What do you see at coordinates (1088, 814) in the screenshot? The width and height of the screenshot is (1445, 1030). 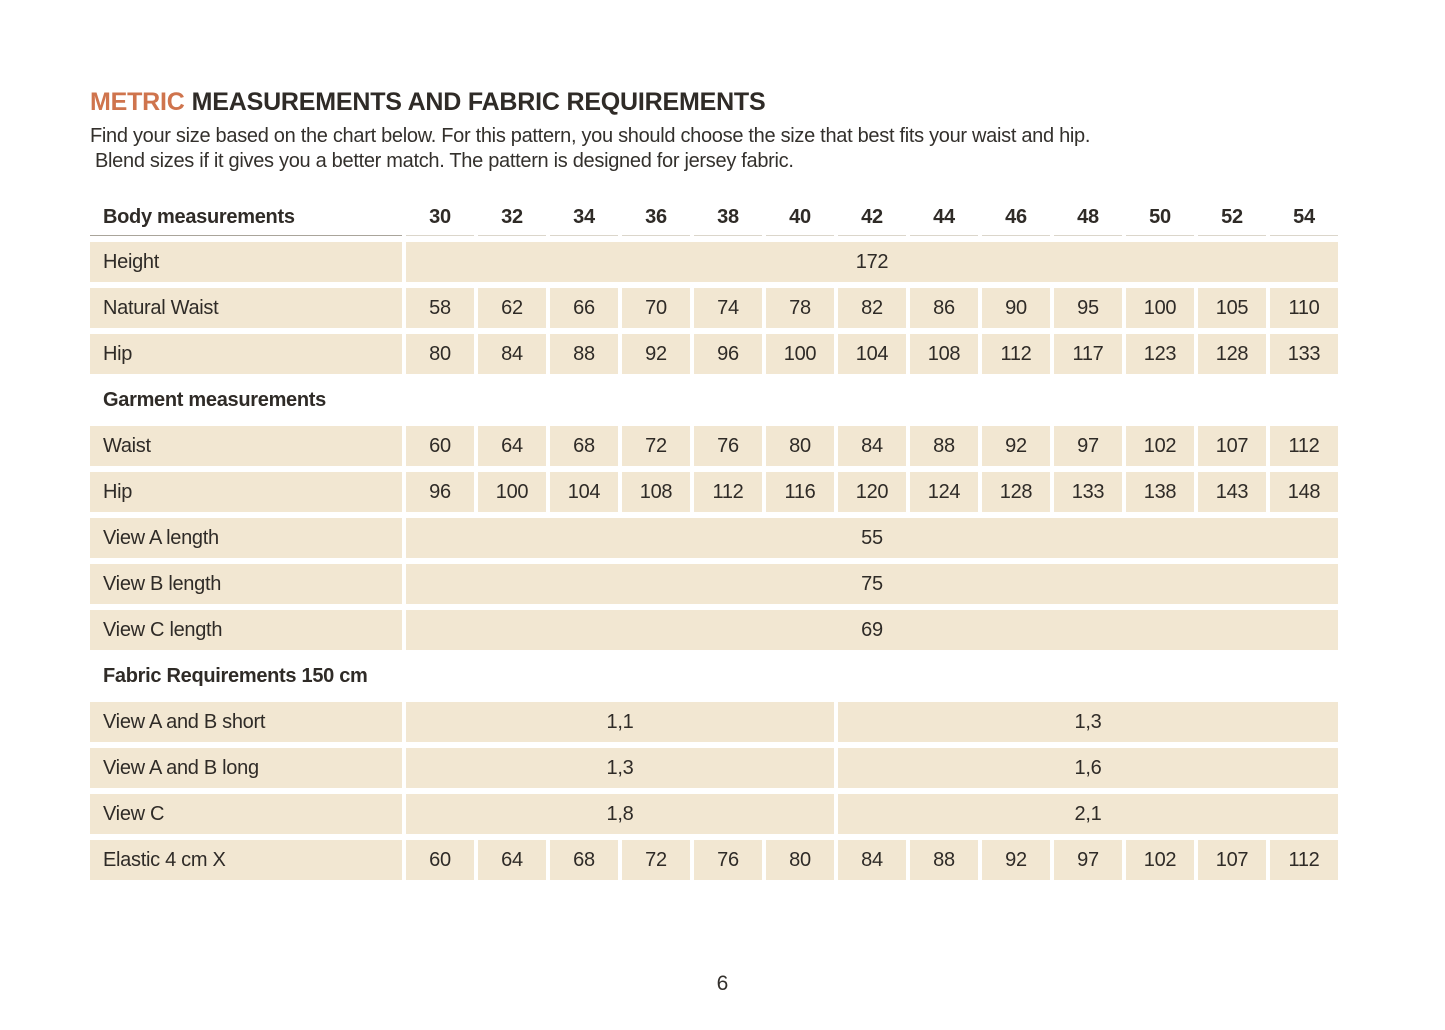 I see `merged-value-cell: 2,1` at bounding box center [1088, 814].